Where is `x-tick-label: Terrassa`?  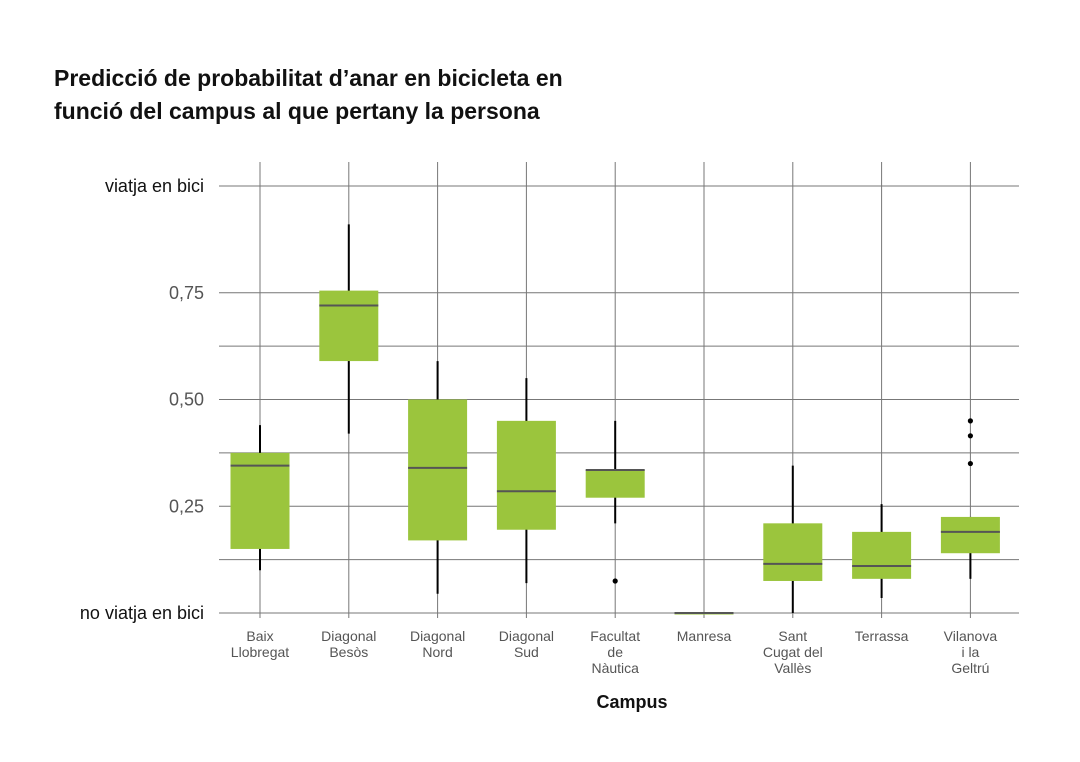
x-tick-label: Terrassa is located at coordinates (882, 636).